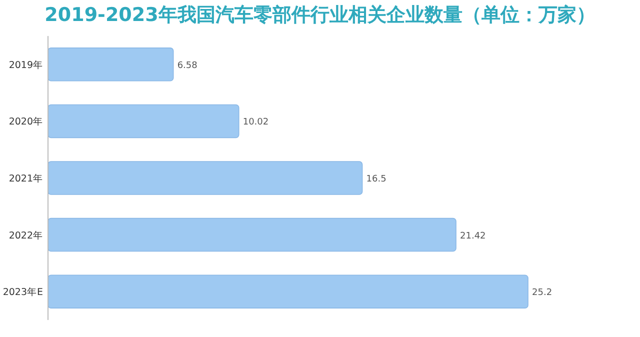 The image size is (640, 337). What do you see at coordinates (255, 123) in the screenshot?
I see `data-label: 10.02` at bounding box center [255, 123].